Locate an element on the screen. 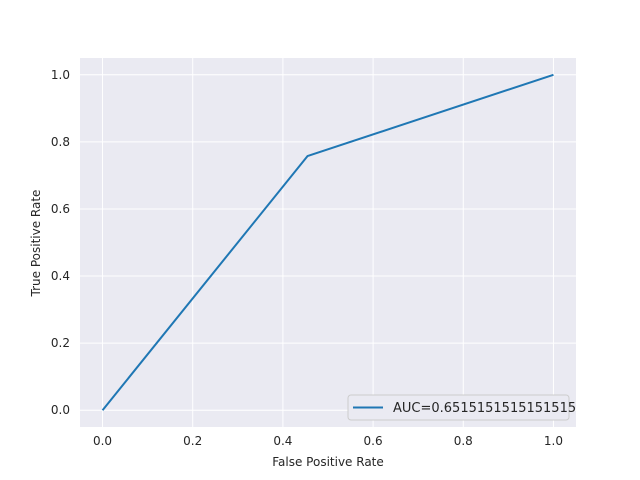 This screenshot has height=480, width=640. legend: AUC=0.6515151515151515 is located at coordinates (461, 407).